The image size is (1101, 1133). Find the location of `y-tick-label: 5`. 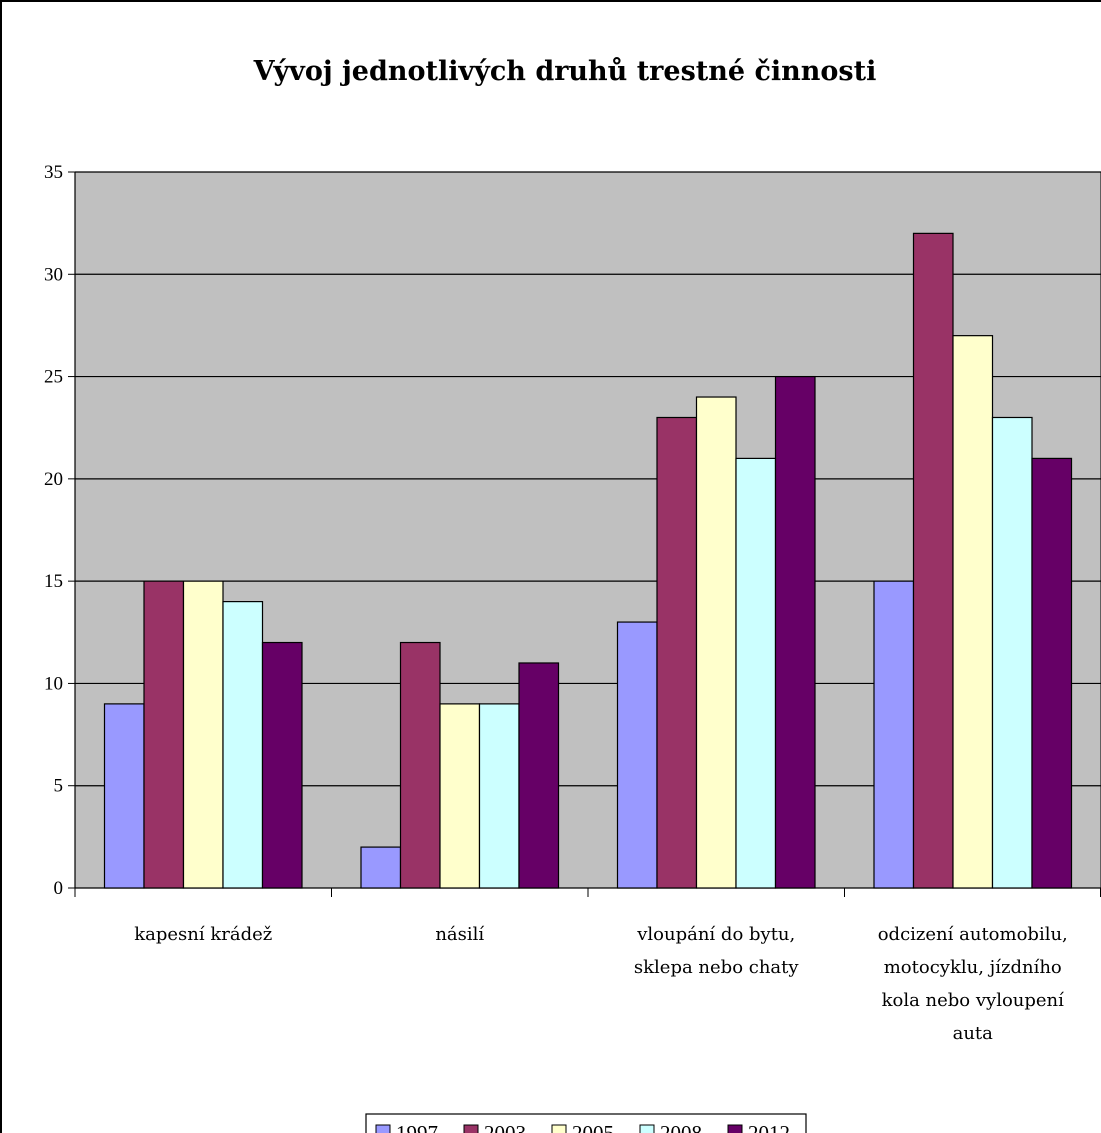

y-tick-label: 5 is located at coordinates (59, 786).